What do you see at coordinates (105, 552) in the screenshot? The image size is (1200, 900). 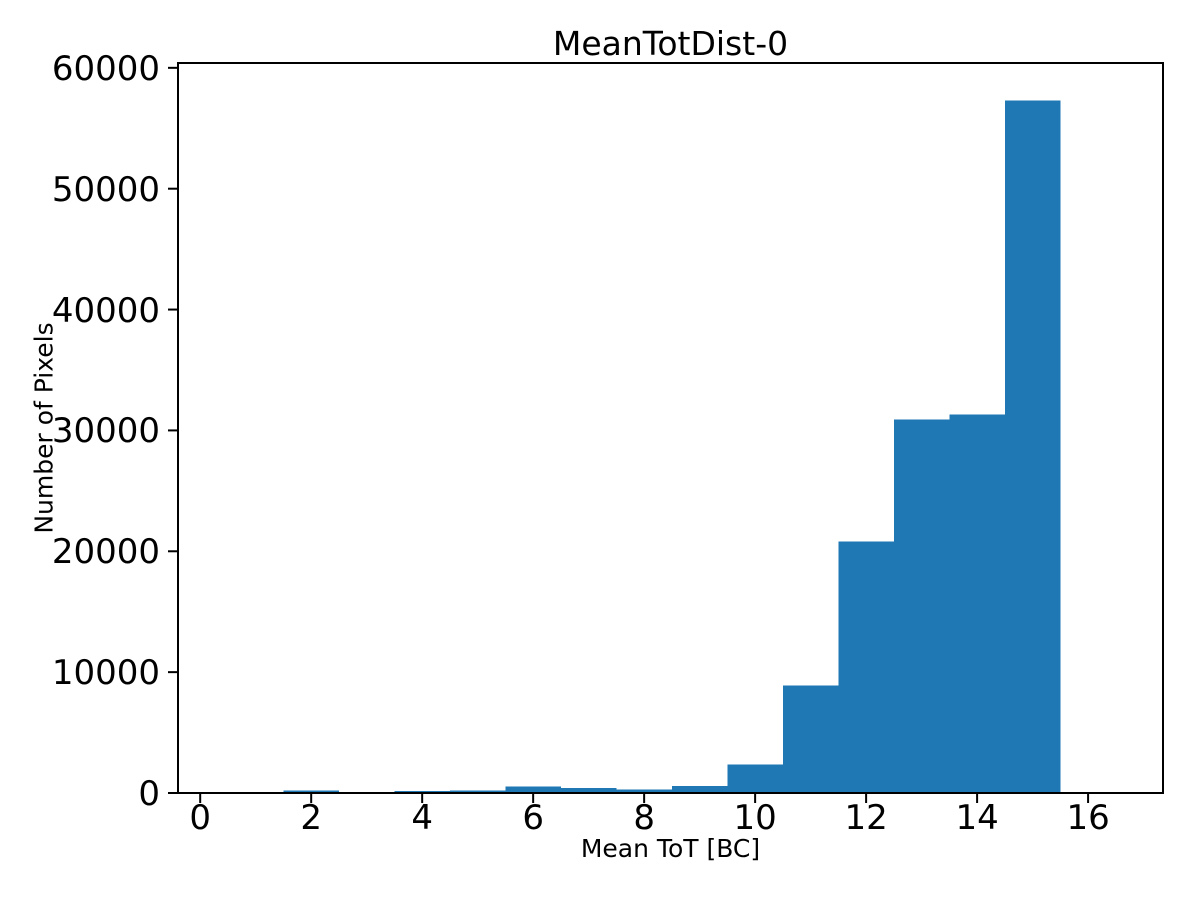 I see `y-tick-label: 20000` at bounding box center [105, 552].